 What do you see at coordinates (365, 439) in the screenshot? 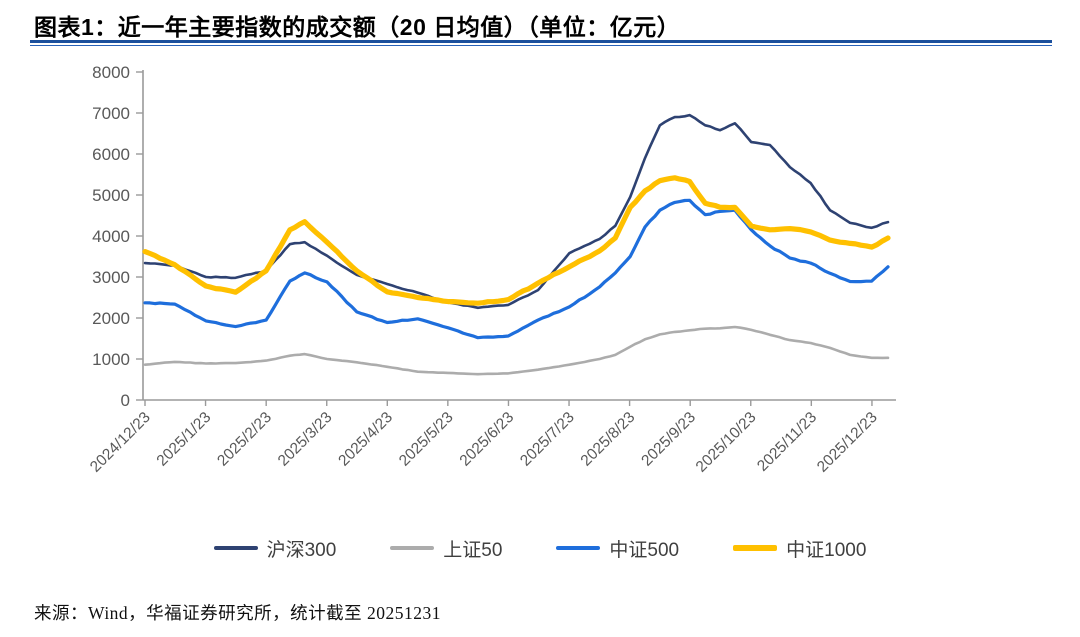
I see `svg-text: 2025/4/23` at bounding box center [365, 439].